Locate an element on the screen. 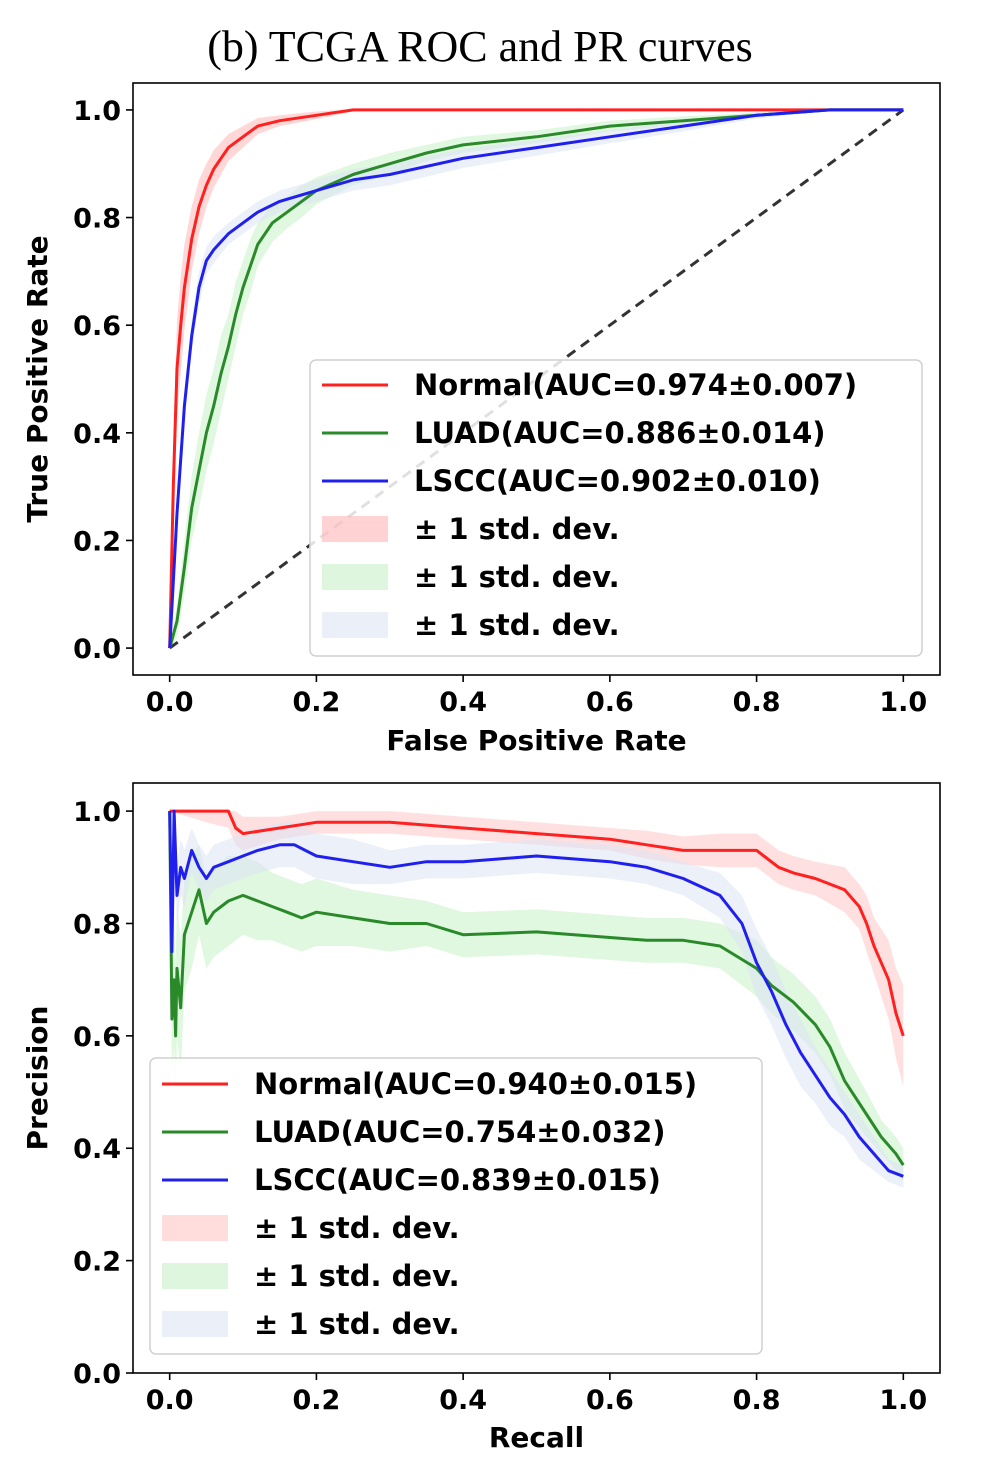  roc-panel-y-tick-label-4: 0.8 is located at coordinates (97, 219).